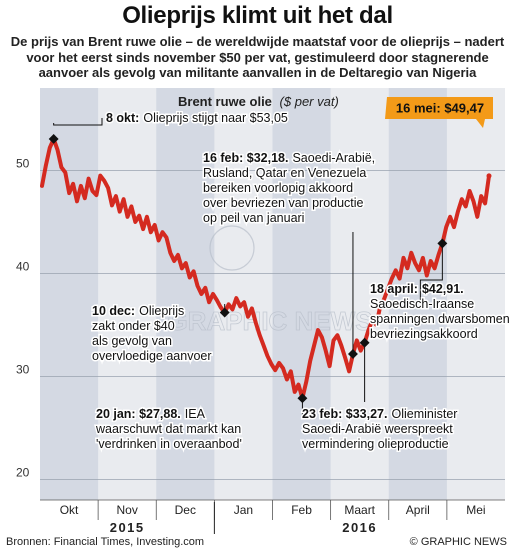  What do you see at coordinates (475, 510) in the screenshot?
I see `x-tick-label: Mei` at bounding box center [475, 510].